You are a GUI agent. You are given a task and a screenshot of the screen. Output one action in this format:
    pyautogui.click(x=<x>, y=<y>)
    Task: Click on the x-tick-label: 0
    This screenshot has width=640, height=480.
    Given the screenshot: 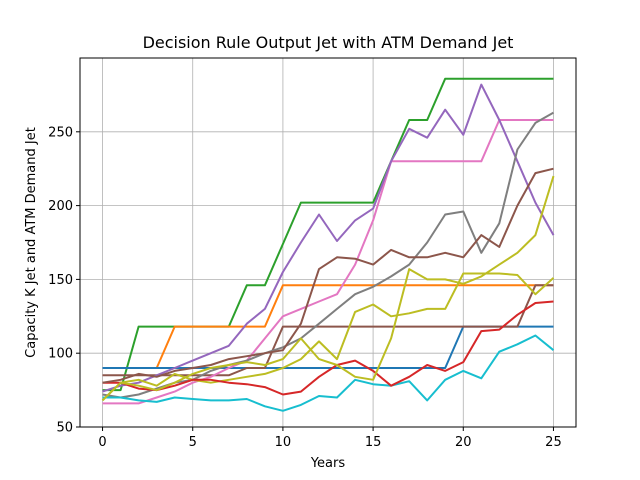 What is the action you would take?
    pyautogui.click(x=102, y=442)
    